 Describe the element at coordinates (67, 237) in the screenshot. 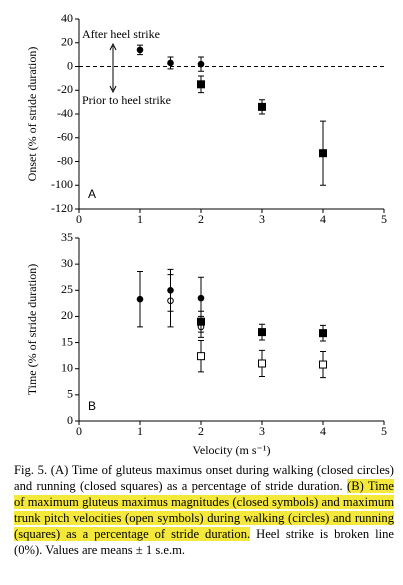

I see `y-tick-label: 35` at that location.